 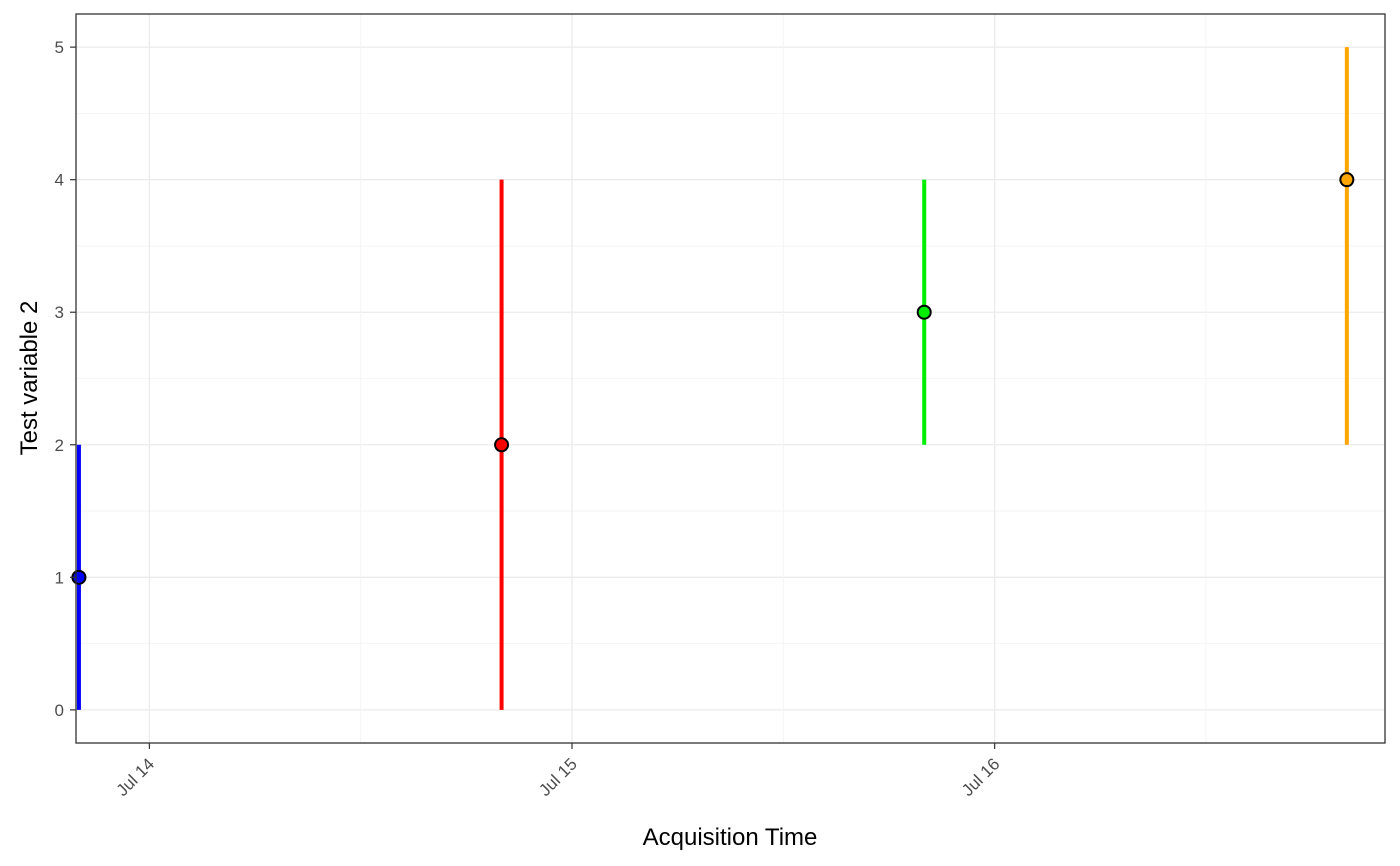 What do you see at coordinates (730, 837) in the screenshot?
I see `x-axis-title: Acquisition Time` at bounding box center [730, 837].